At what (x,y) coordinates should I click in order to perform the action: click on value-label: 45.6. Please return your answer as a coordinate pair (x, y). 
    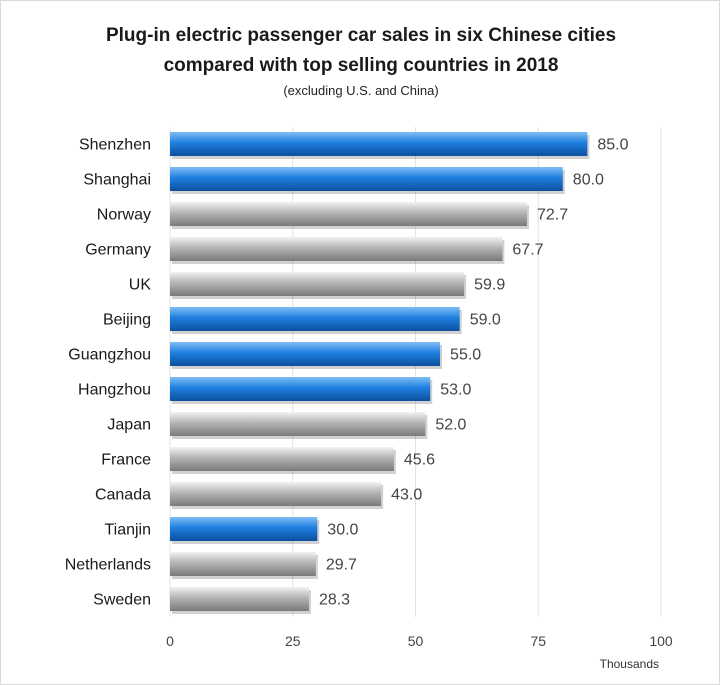
    Looking at the image, I should click on (419, 460).